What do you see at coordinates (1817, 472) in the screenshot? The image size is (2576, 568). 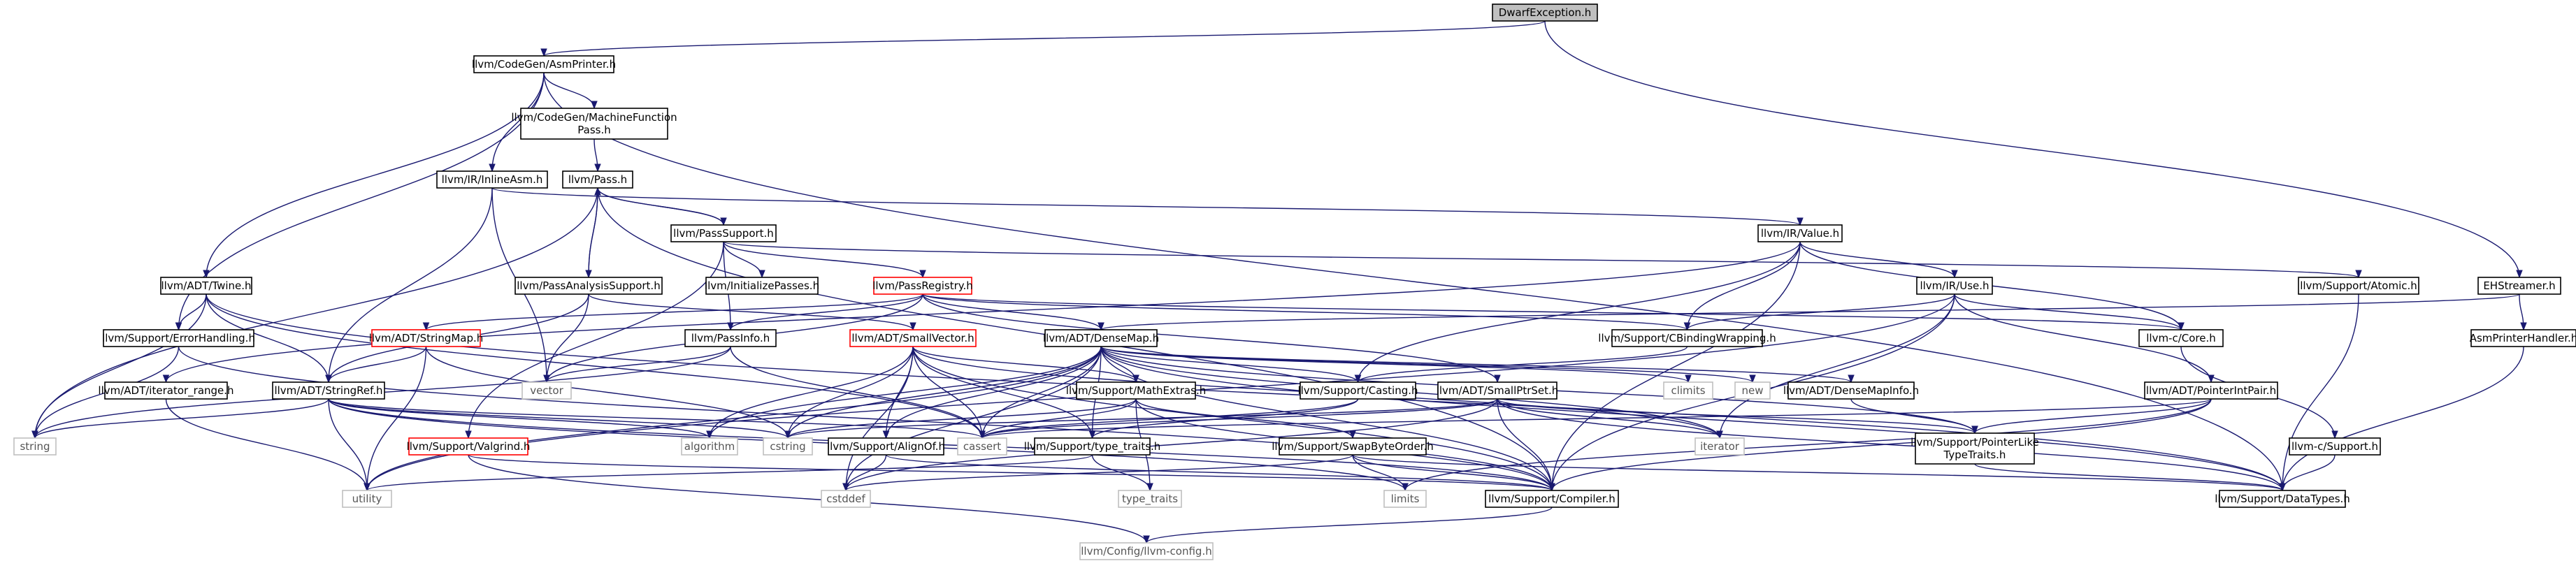 I see `edge-swapbyteorder-to-datatypes` at bounding box center [1817, 472].